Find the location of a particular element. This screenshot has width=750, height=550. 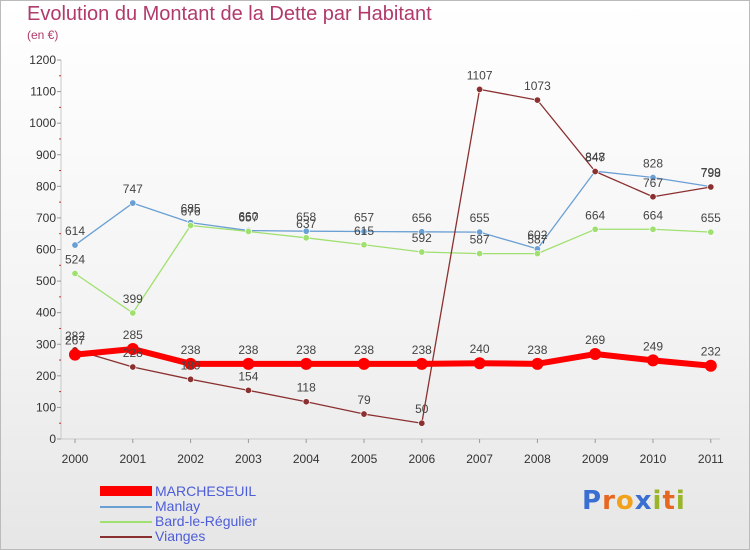

data-label: 399 is located at coordinates (133, 299).